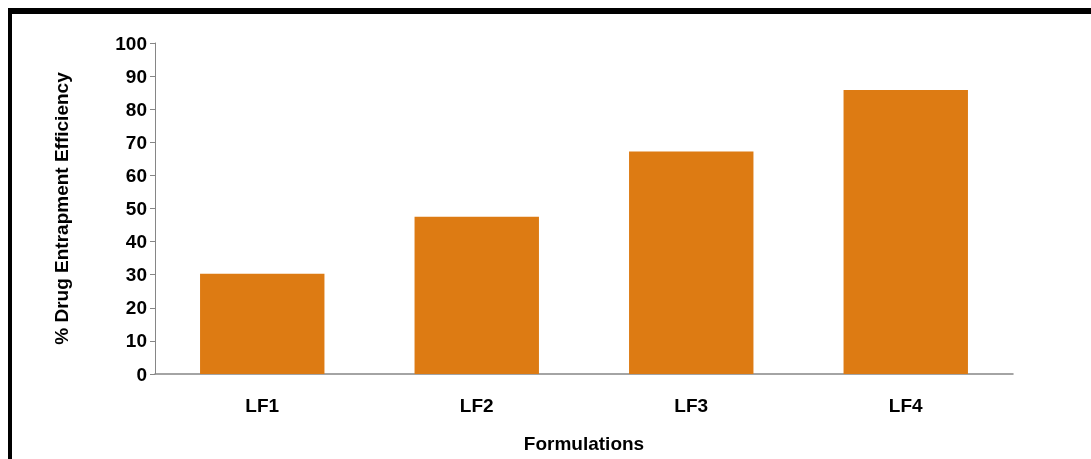 The image size is (1091, 459). I want to click on y-tick-label: 30, so click(136, 275).